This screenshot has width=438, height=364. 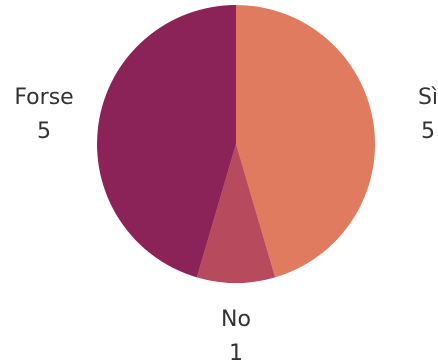 I want to click on slice-category-label: Sì, so click(x=428, y=97).